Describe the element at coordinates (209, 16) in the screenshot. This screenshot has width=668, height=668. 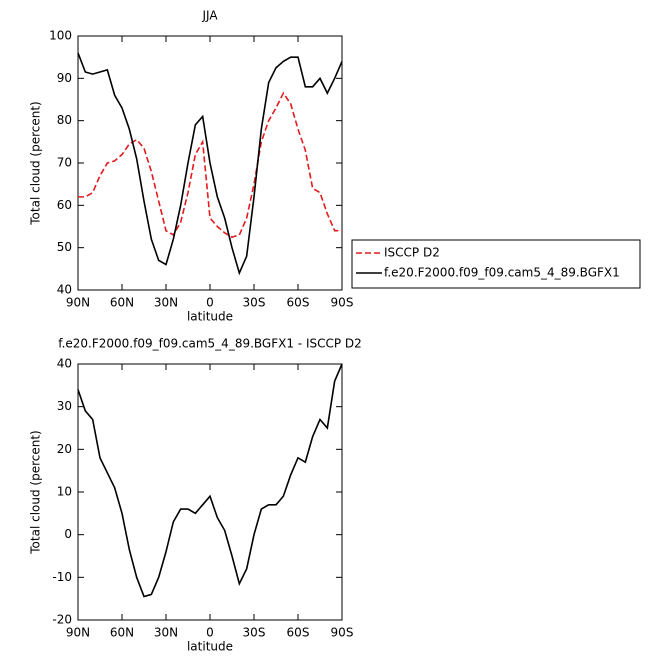
I see `chart-title: JJA` at that location.